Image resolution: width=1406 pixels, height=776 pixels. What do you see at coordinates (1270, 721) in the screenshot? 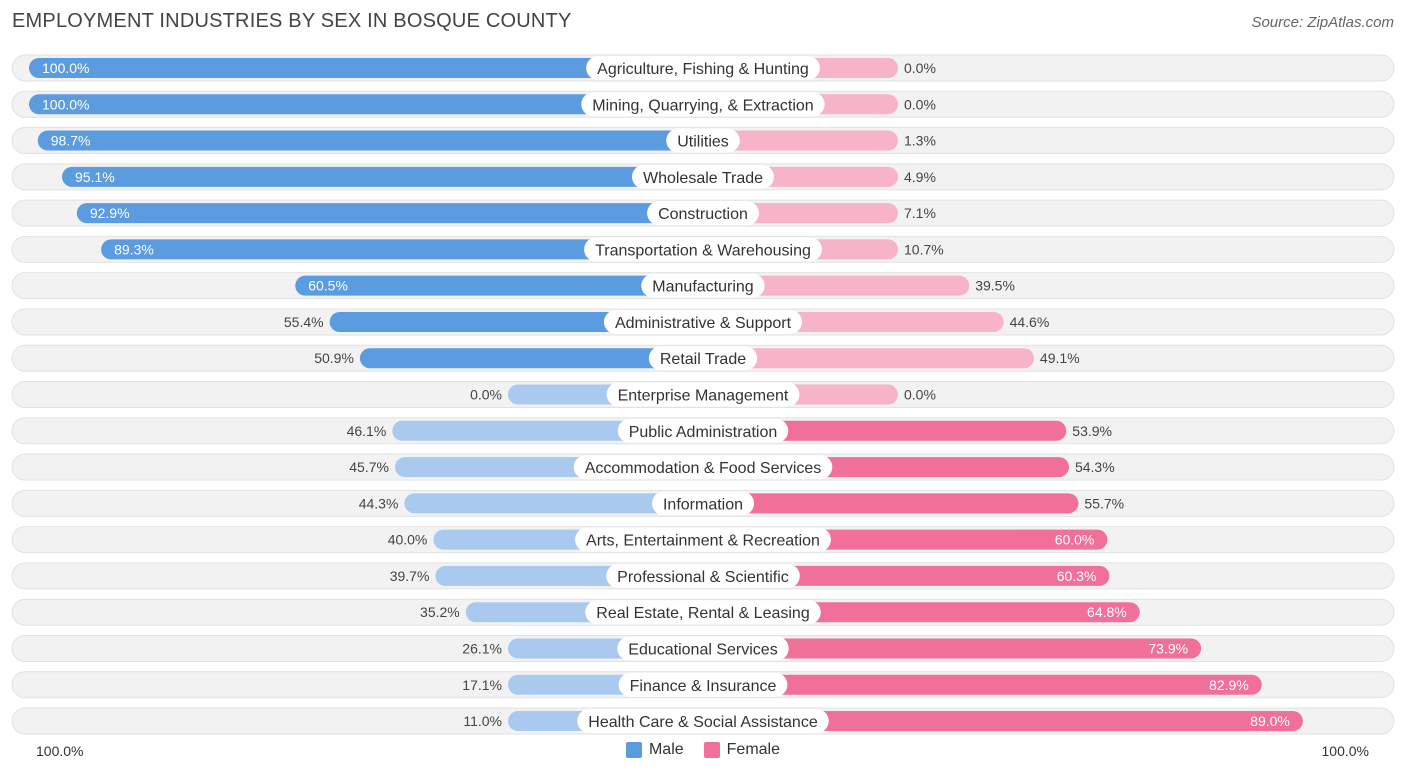
I see `female-value-label: 89.0%` at bounding box center [1270, 721].